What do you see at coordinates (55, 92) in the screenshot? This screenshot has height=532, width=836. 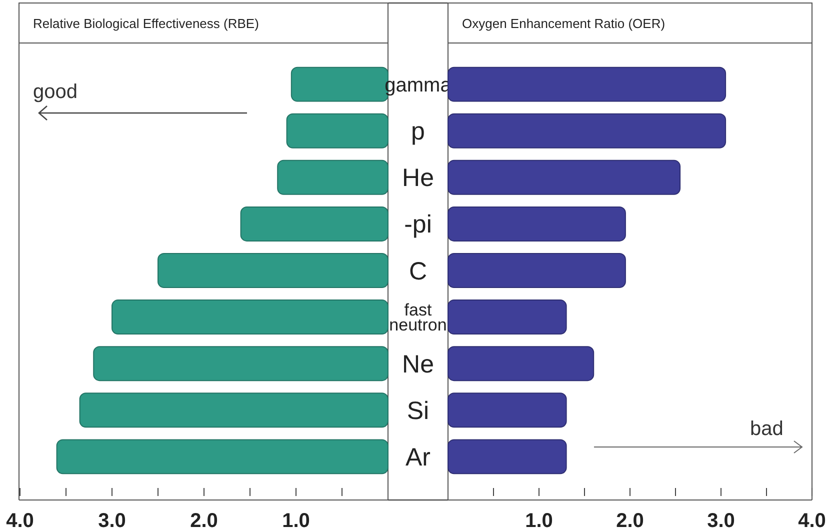 I see `annotation: good` at bounding box center [55, 92].